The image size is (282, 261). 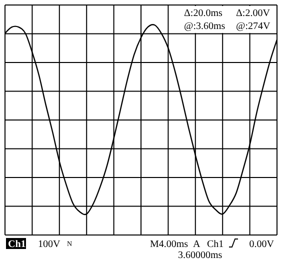 What do you see at coordinates (197, 244) in the screenshot?
I see `text: A` at bounding box center [197, 244].